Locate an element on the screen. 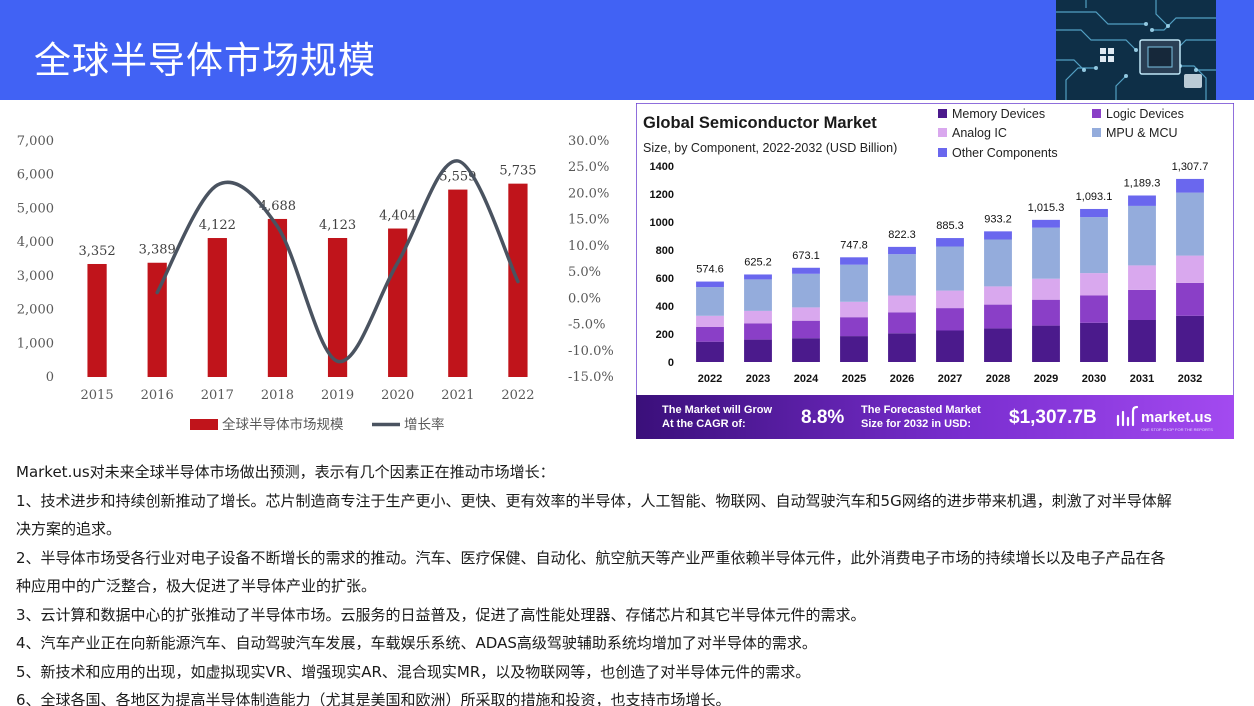 The width and height of the screenshot is (1254, 706). x-tick-label: 2027 is located at coordinates (950, 379).